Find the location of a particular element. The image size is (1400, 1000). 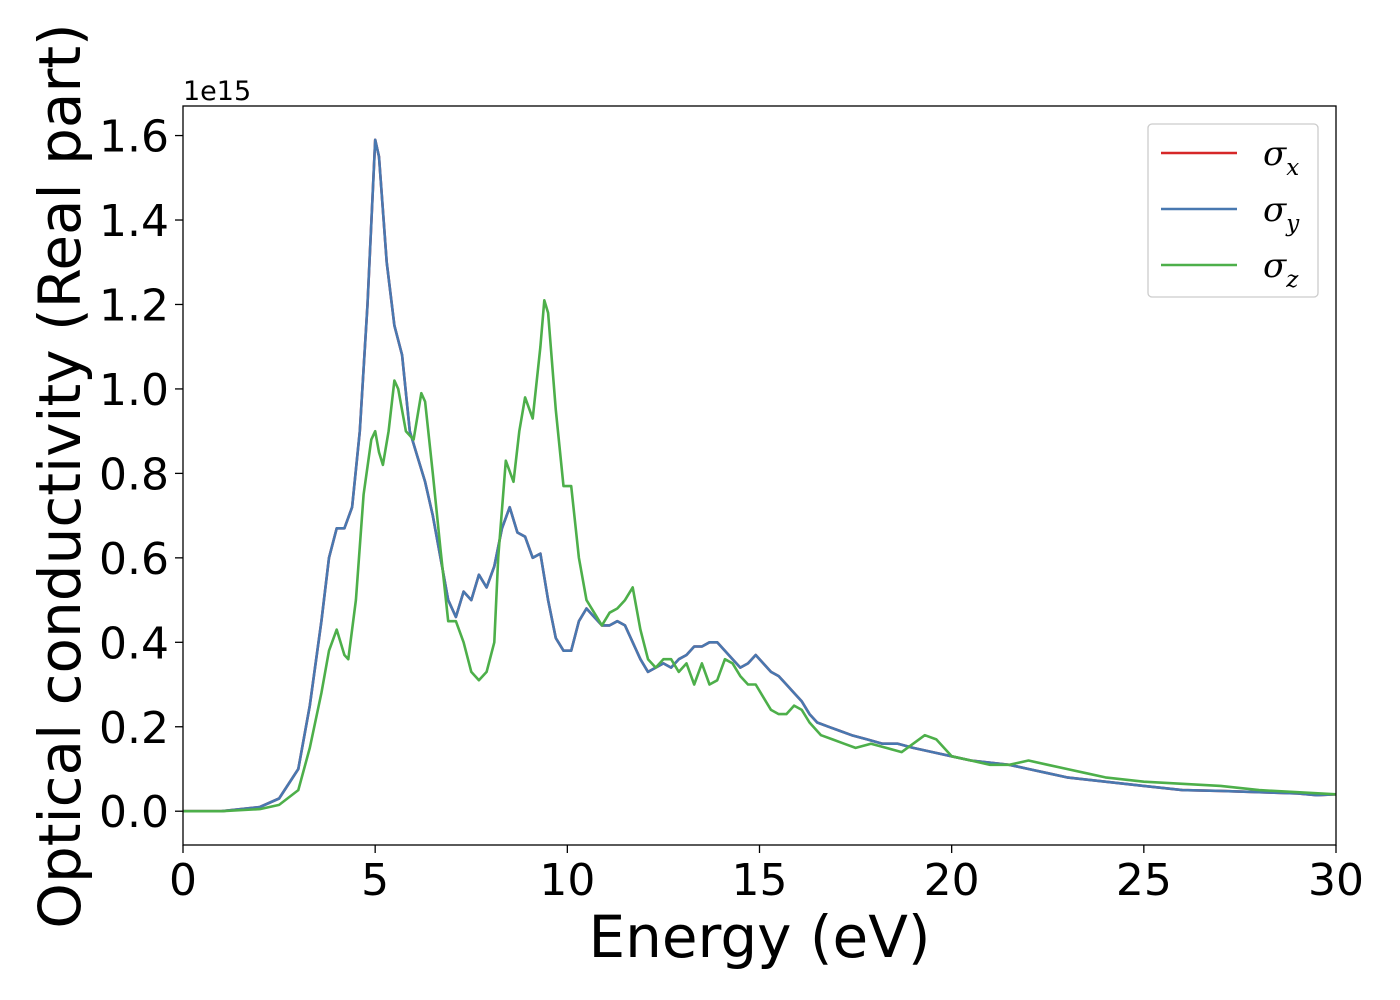

x-tick-label: 0 is located at coordinates (183, 880).